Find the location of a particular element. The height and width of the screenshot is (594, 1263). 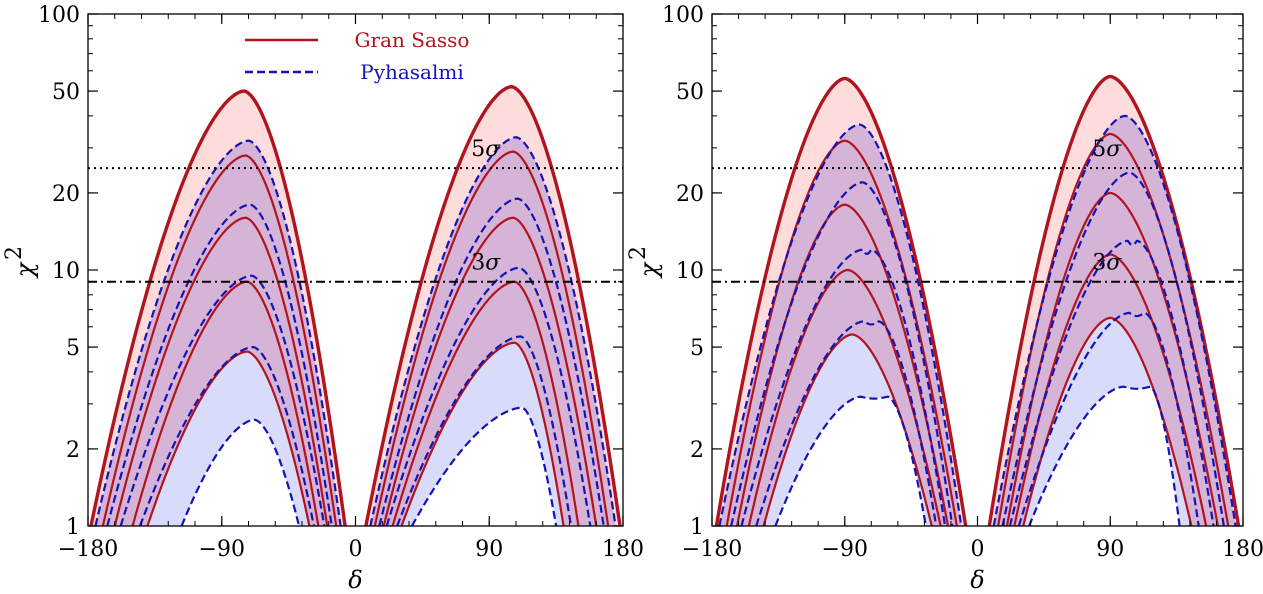

gran-sasso-curve-3-pos is located at coordinates (1110, 389).